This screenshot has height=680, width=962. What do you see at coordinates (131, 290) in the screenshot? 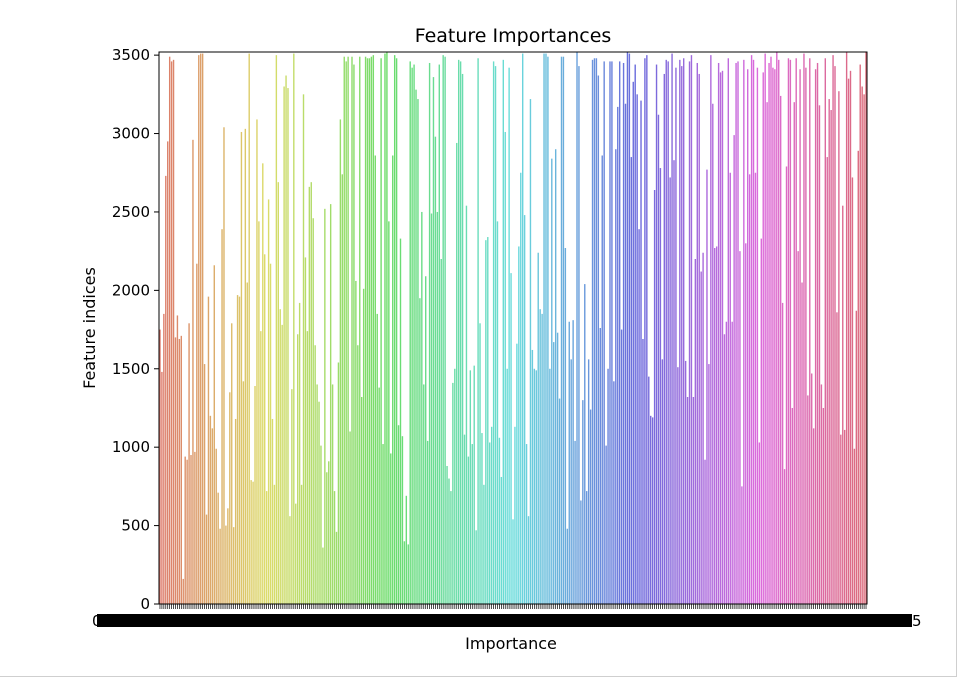
I see `y-tick-label: 2000` at bounding box center [131, 290].